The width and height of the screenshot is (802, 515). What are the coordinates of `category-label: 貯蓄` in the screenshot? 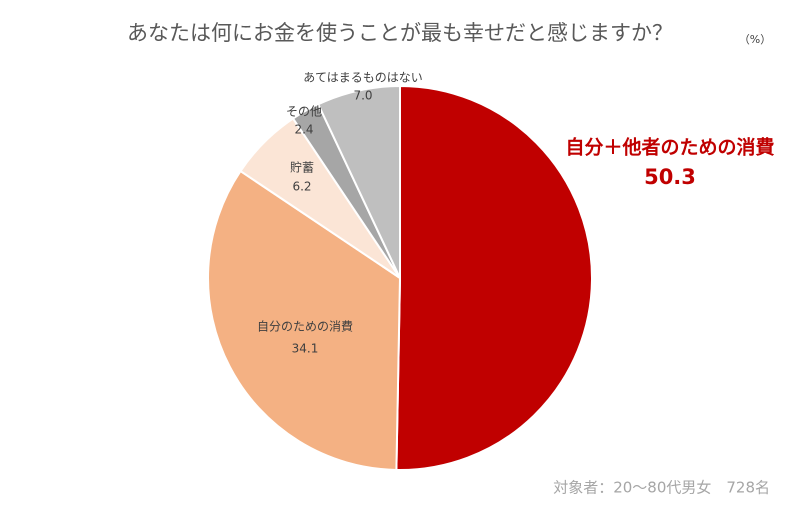 It's located at (302, 168).